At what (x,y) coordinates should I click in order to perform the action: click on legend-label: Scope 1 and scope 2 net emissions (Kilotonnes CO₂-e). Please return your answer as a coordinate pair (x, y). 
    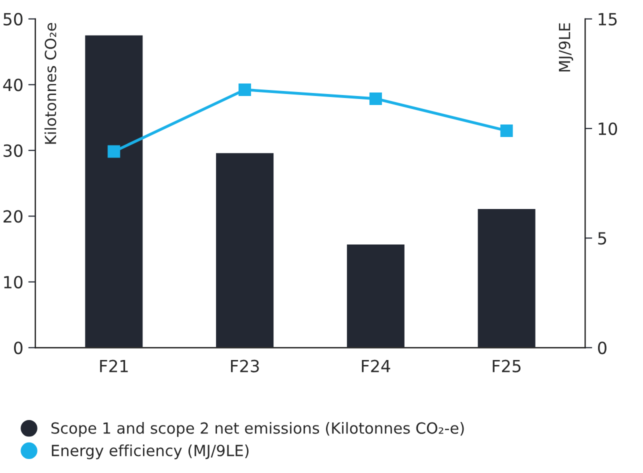
    Looking at the image, I should click on (257, 429).